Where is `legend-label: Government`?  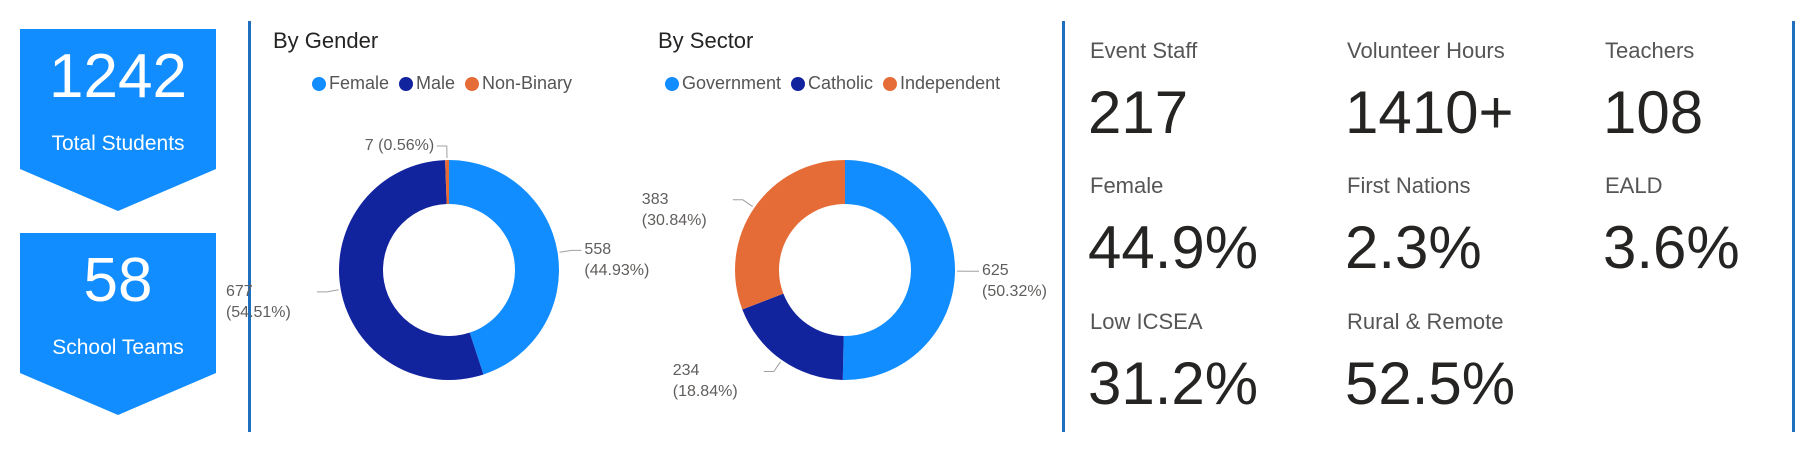 legend-label: Government is located at coordinates (732, 83).